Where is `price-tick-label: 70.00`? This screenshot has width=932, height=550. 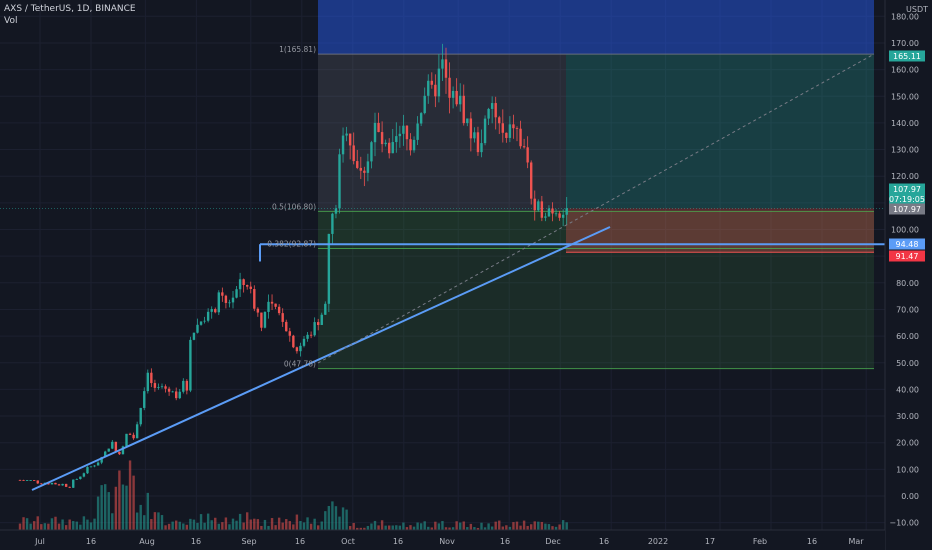 price-tick-label: 70.00 is located at coordinates (907, 309).